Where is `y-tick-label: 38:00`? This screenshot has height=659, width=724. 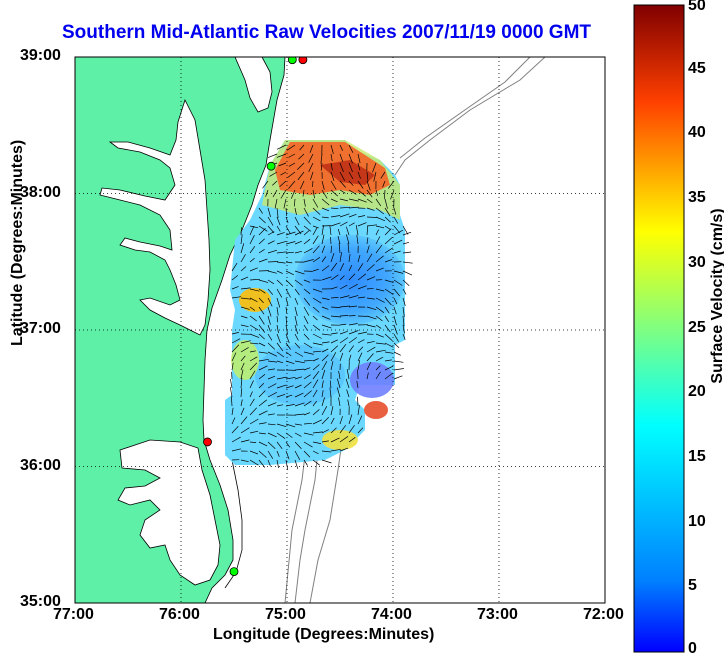 y-tick-label: 38:00 is located at coordinates (40, 192).